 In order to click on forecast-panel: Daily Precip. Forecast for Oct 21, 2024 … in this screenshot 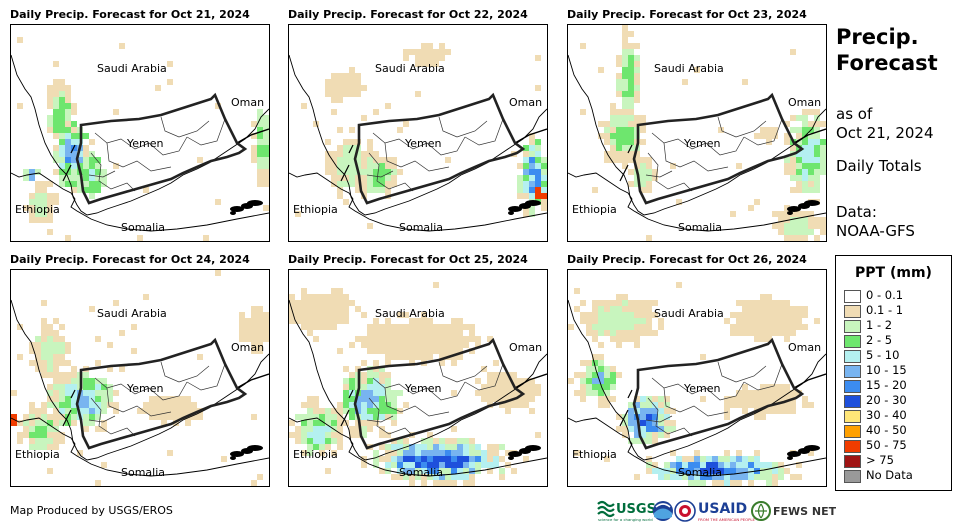, I will do `click(141, 128)`.